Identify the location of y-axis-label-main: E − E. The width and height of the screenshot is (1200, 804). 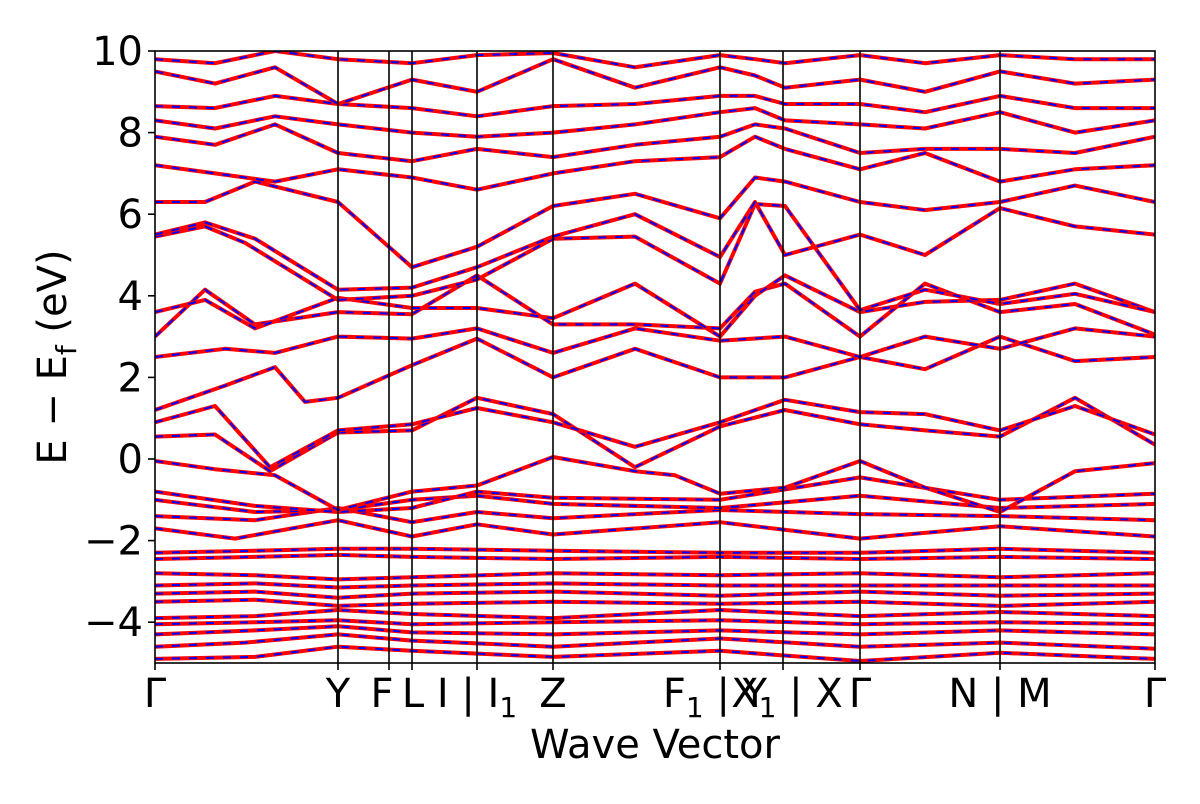
(53, 410).